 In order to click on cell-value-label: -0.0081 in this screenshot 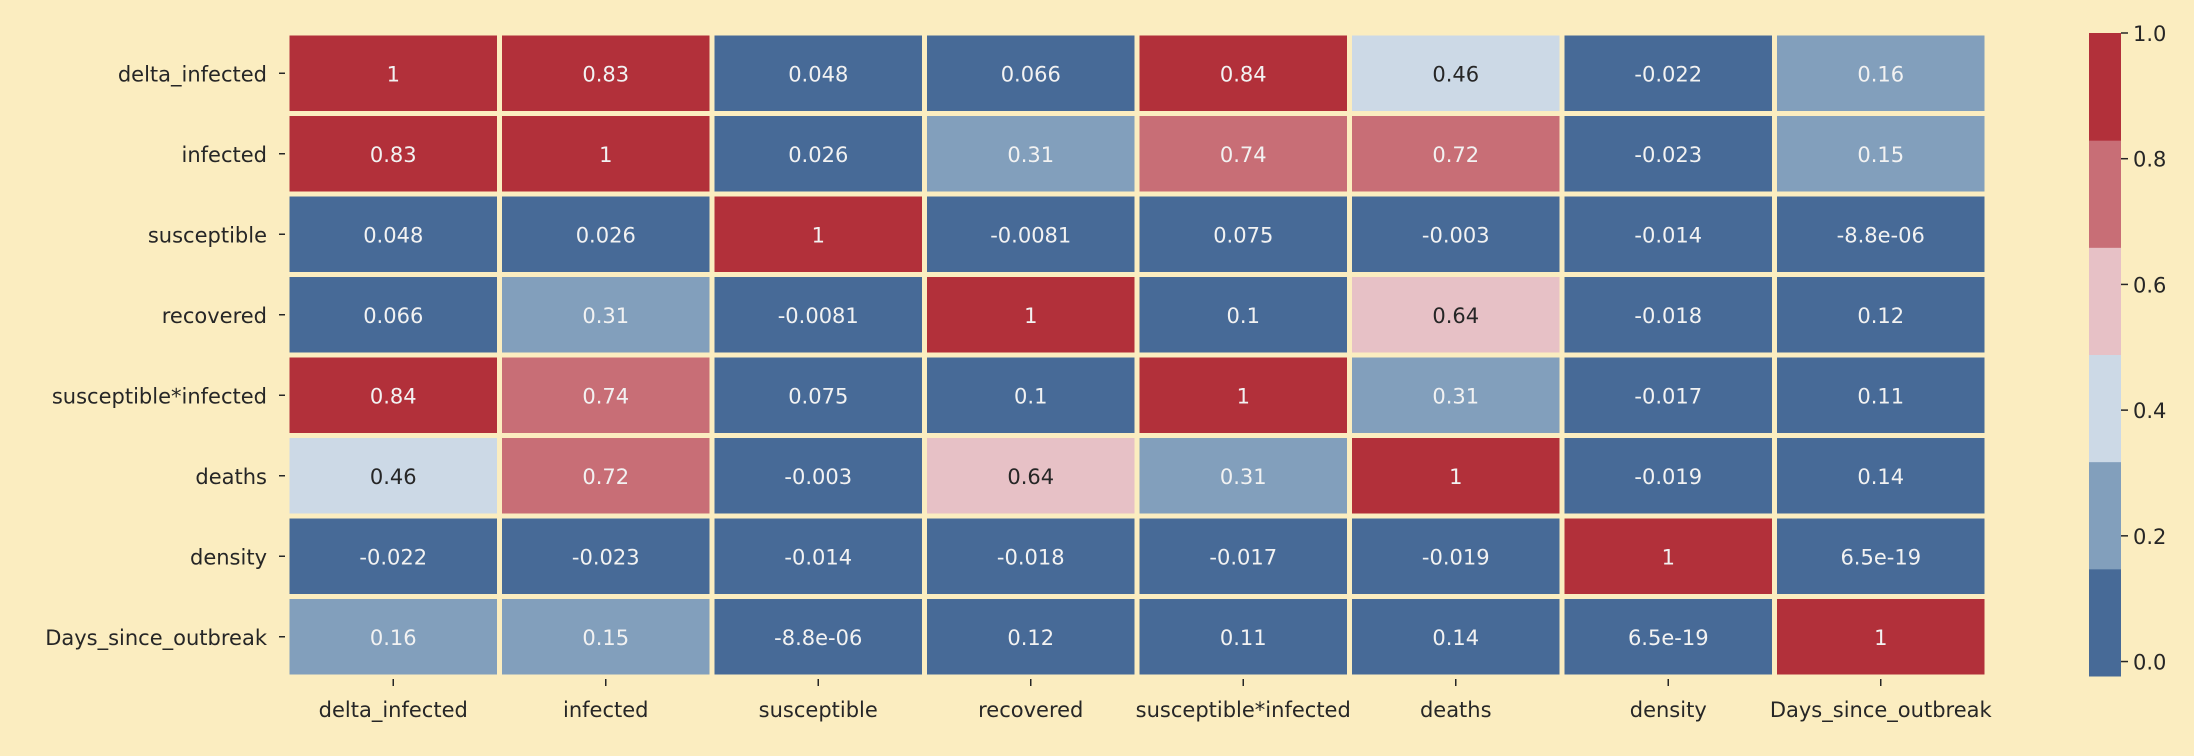, I will do `click(818, 316)`.